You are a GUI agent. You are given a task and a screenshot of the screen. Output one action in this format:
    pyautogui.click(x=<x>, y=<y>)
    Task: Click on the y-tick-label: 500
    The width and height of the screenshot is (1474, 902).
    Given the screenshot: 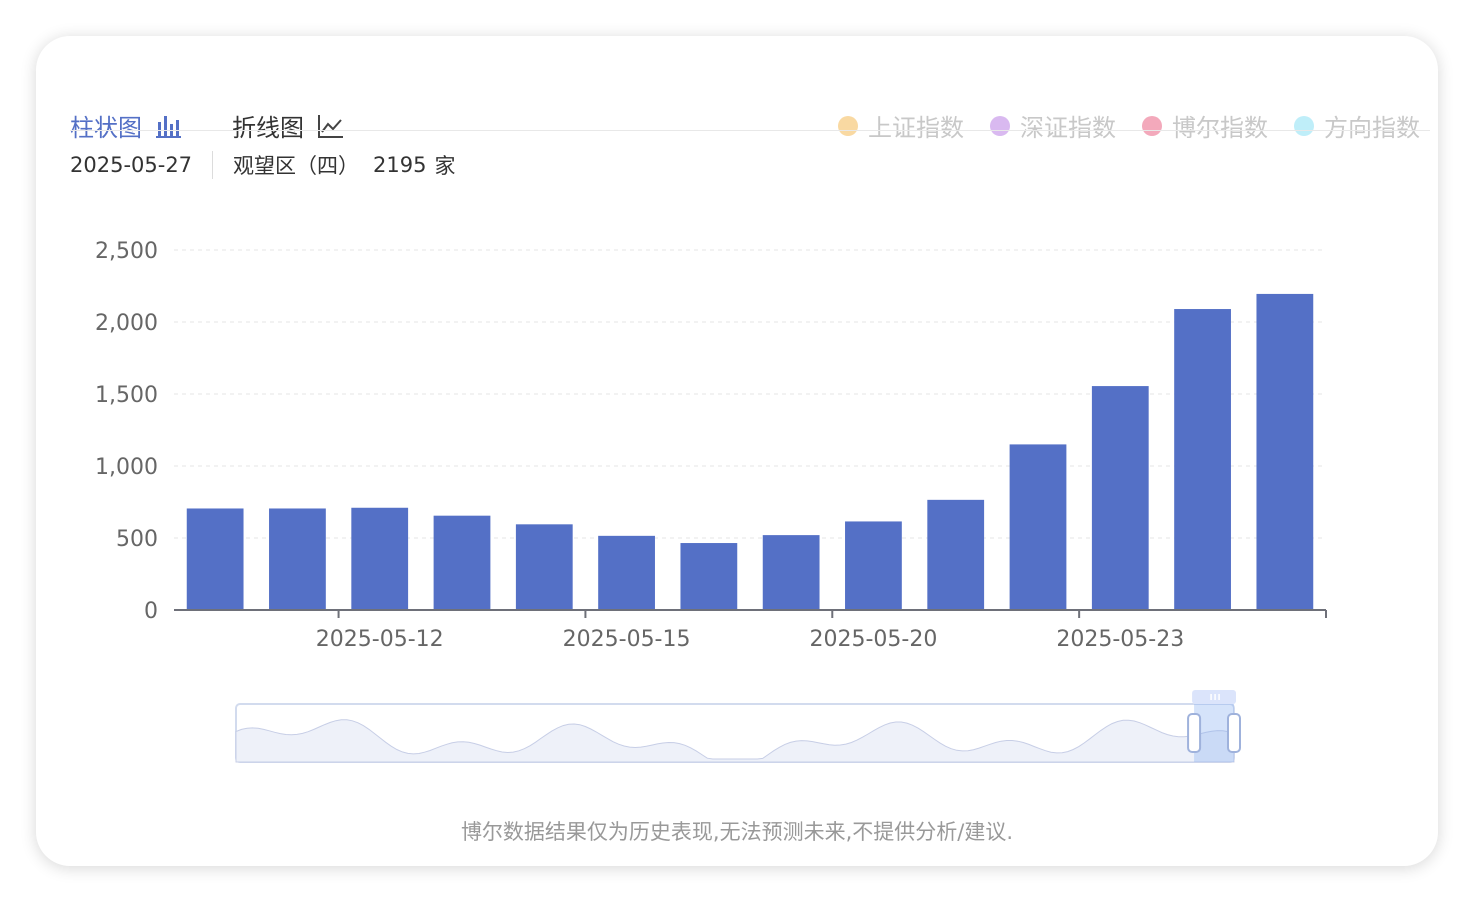 What is the action you would take?
    pyautogui.click(x=137, y=539)
    